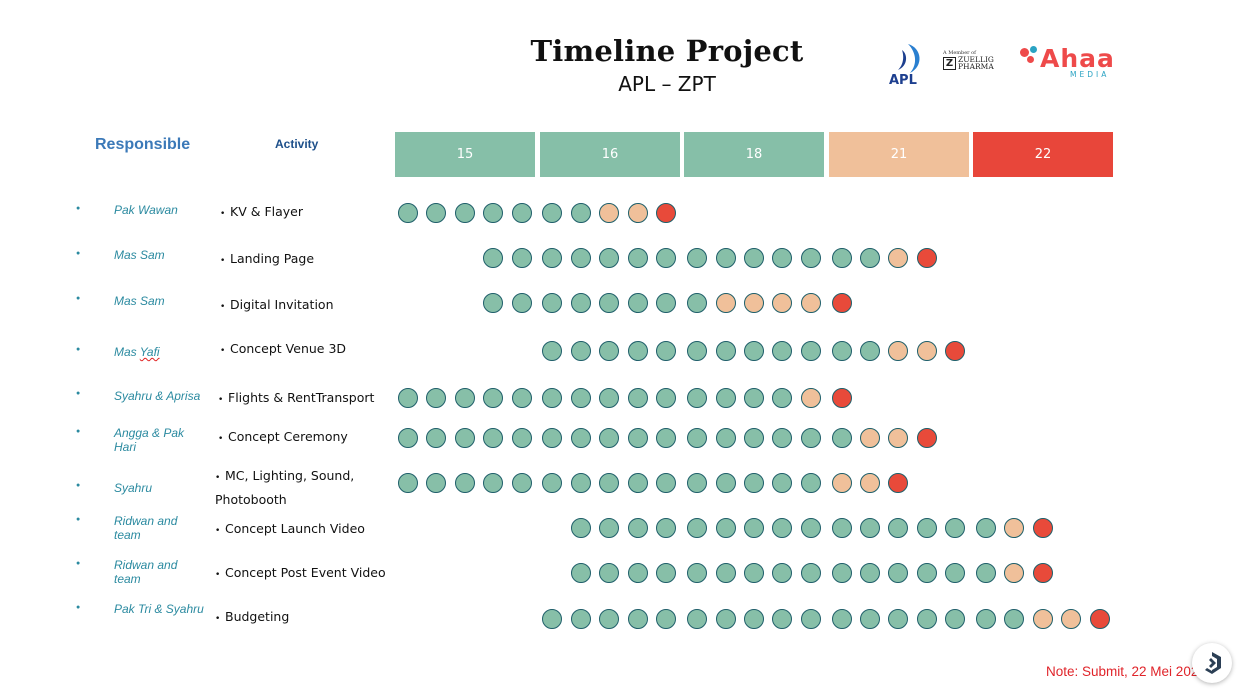  I want to click on submit-note: Note: Submit, 22 Mei 2025, so click(1126, 671).